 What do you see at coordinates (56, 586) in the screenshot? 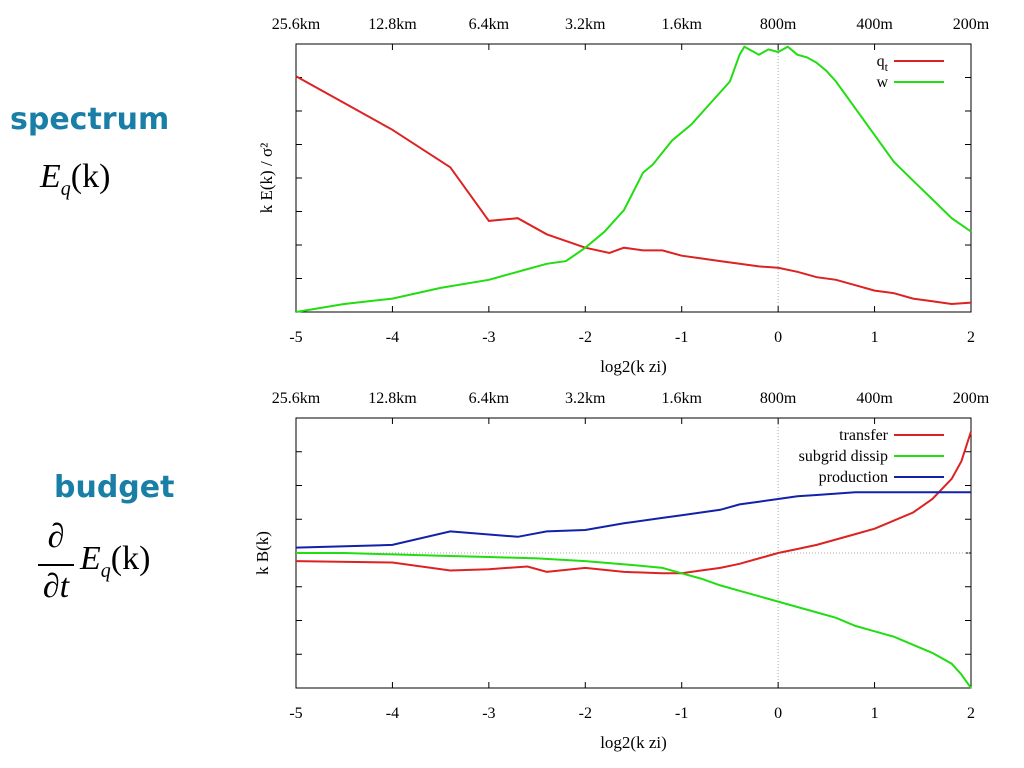
I see `partial-denominator: ∂t` at bounding box center [56, 586].